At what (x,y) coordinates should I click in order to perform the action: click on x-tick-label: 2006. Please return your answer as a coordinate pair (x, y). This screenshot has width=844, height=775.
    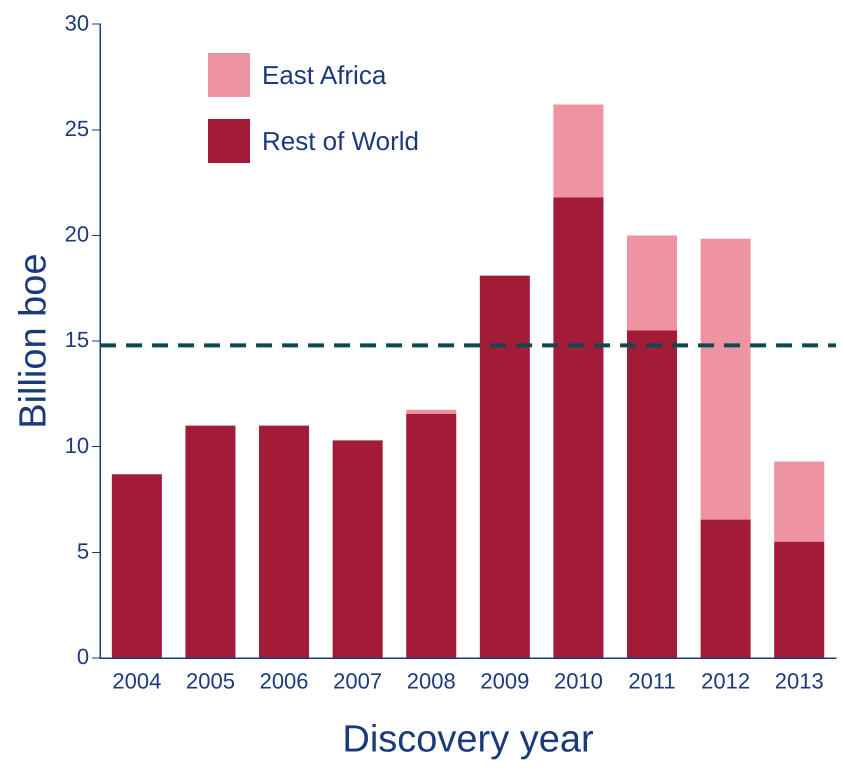
    Looking at the image, I should click on (284, 681).